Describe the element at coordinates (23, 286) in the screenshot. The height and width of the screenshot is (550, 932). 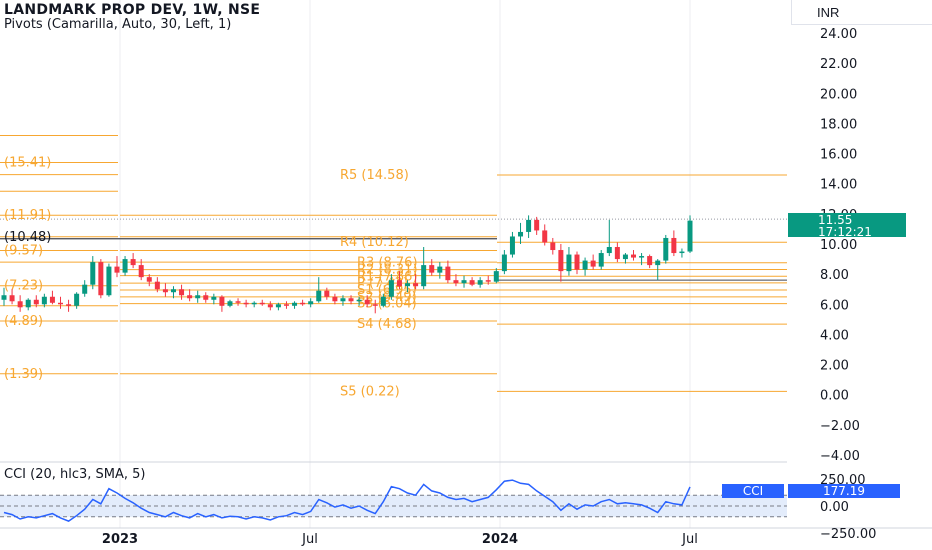
I see `pivot-label-left: (7.23)` at that location.